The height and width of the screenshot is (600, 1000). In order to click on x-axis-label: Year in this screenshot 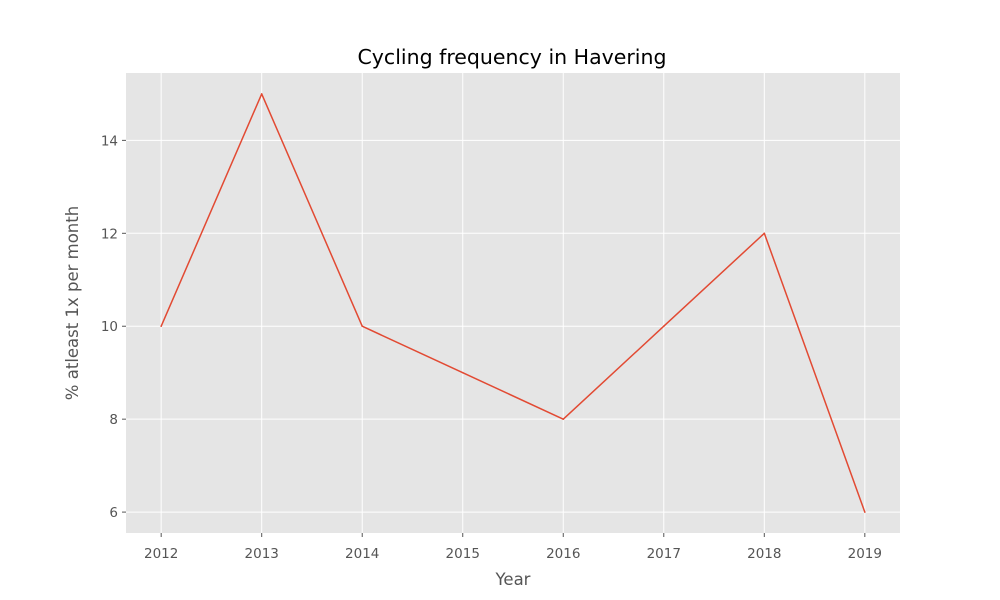, I will do `click(513, 579)`.